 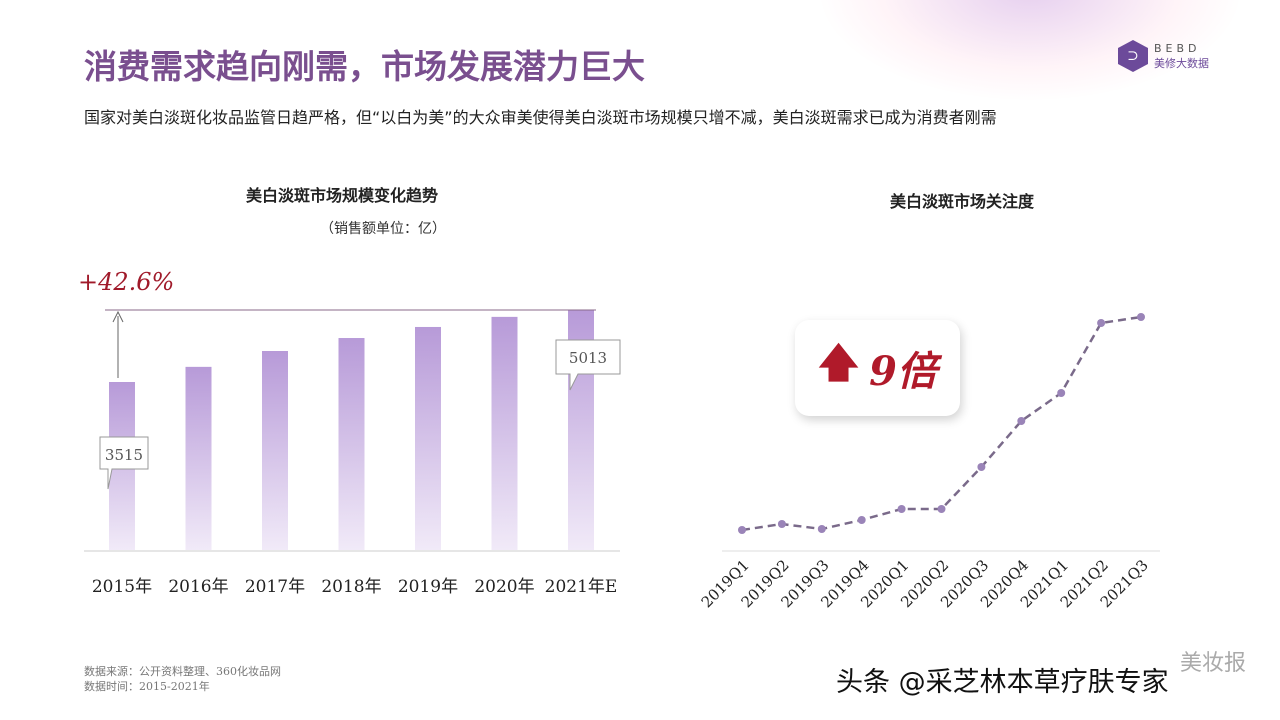 I want to click on growth-label: +42.6%, so click(x=126, y=282).